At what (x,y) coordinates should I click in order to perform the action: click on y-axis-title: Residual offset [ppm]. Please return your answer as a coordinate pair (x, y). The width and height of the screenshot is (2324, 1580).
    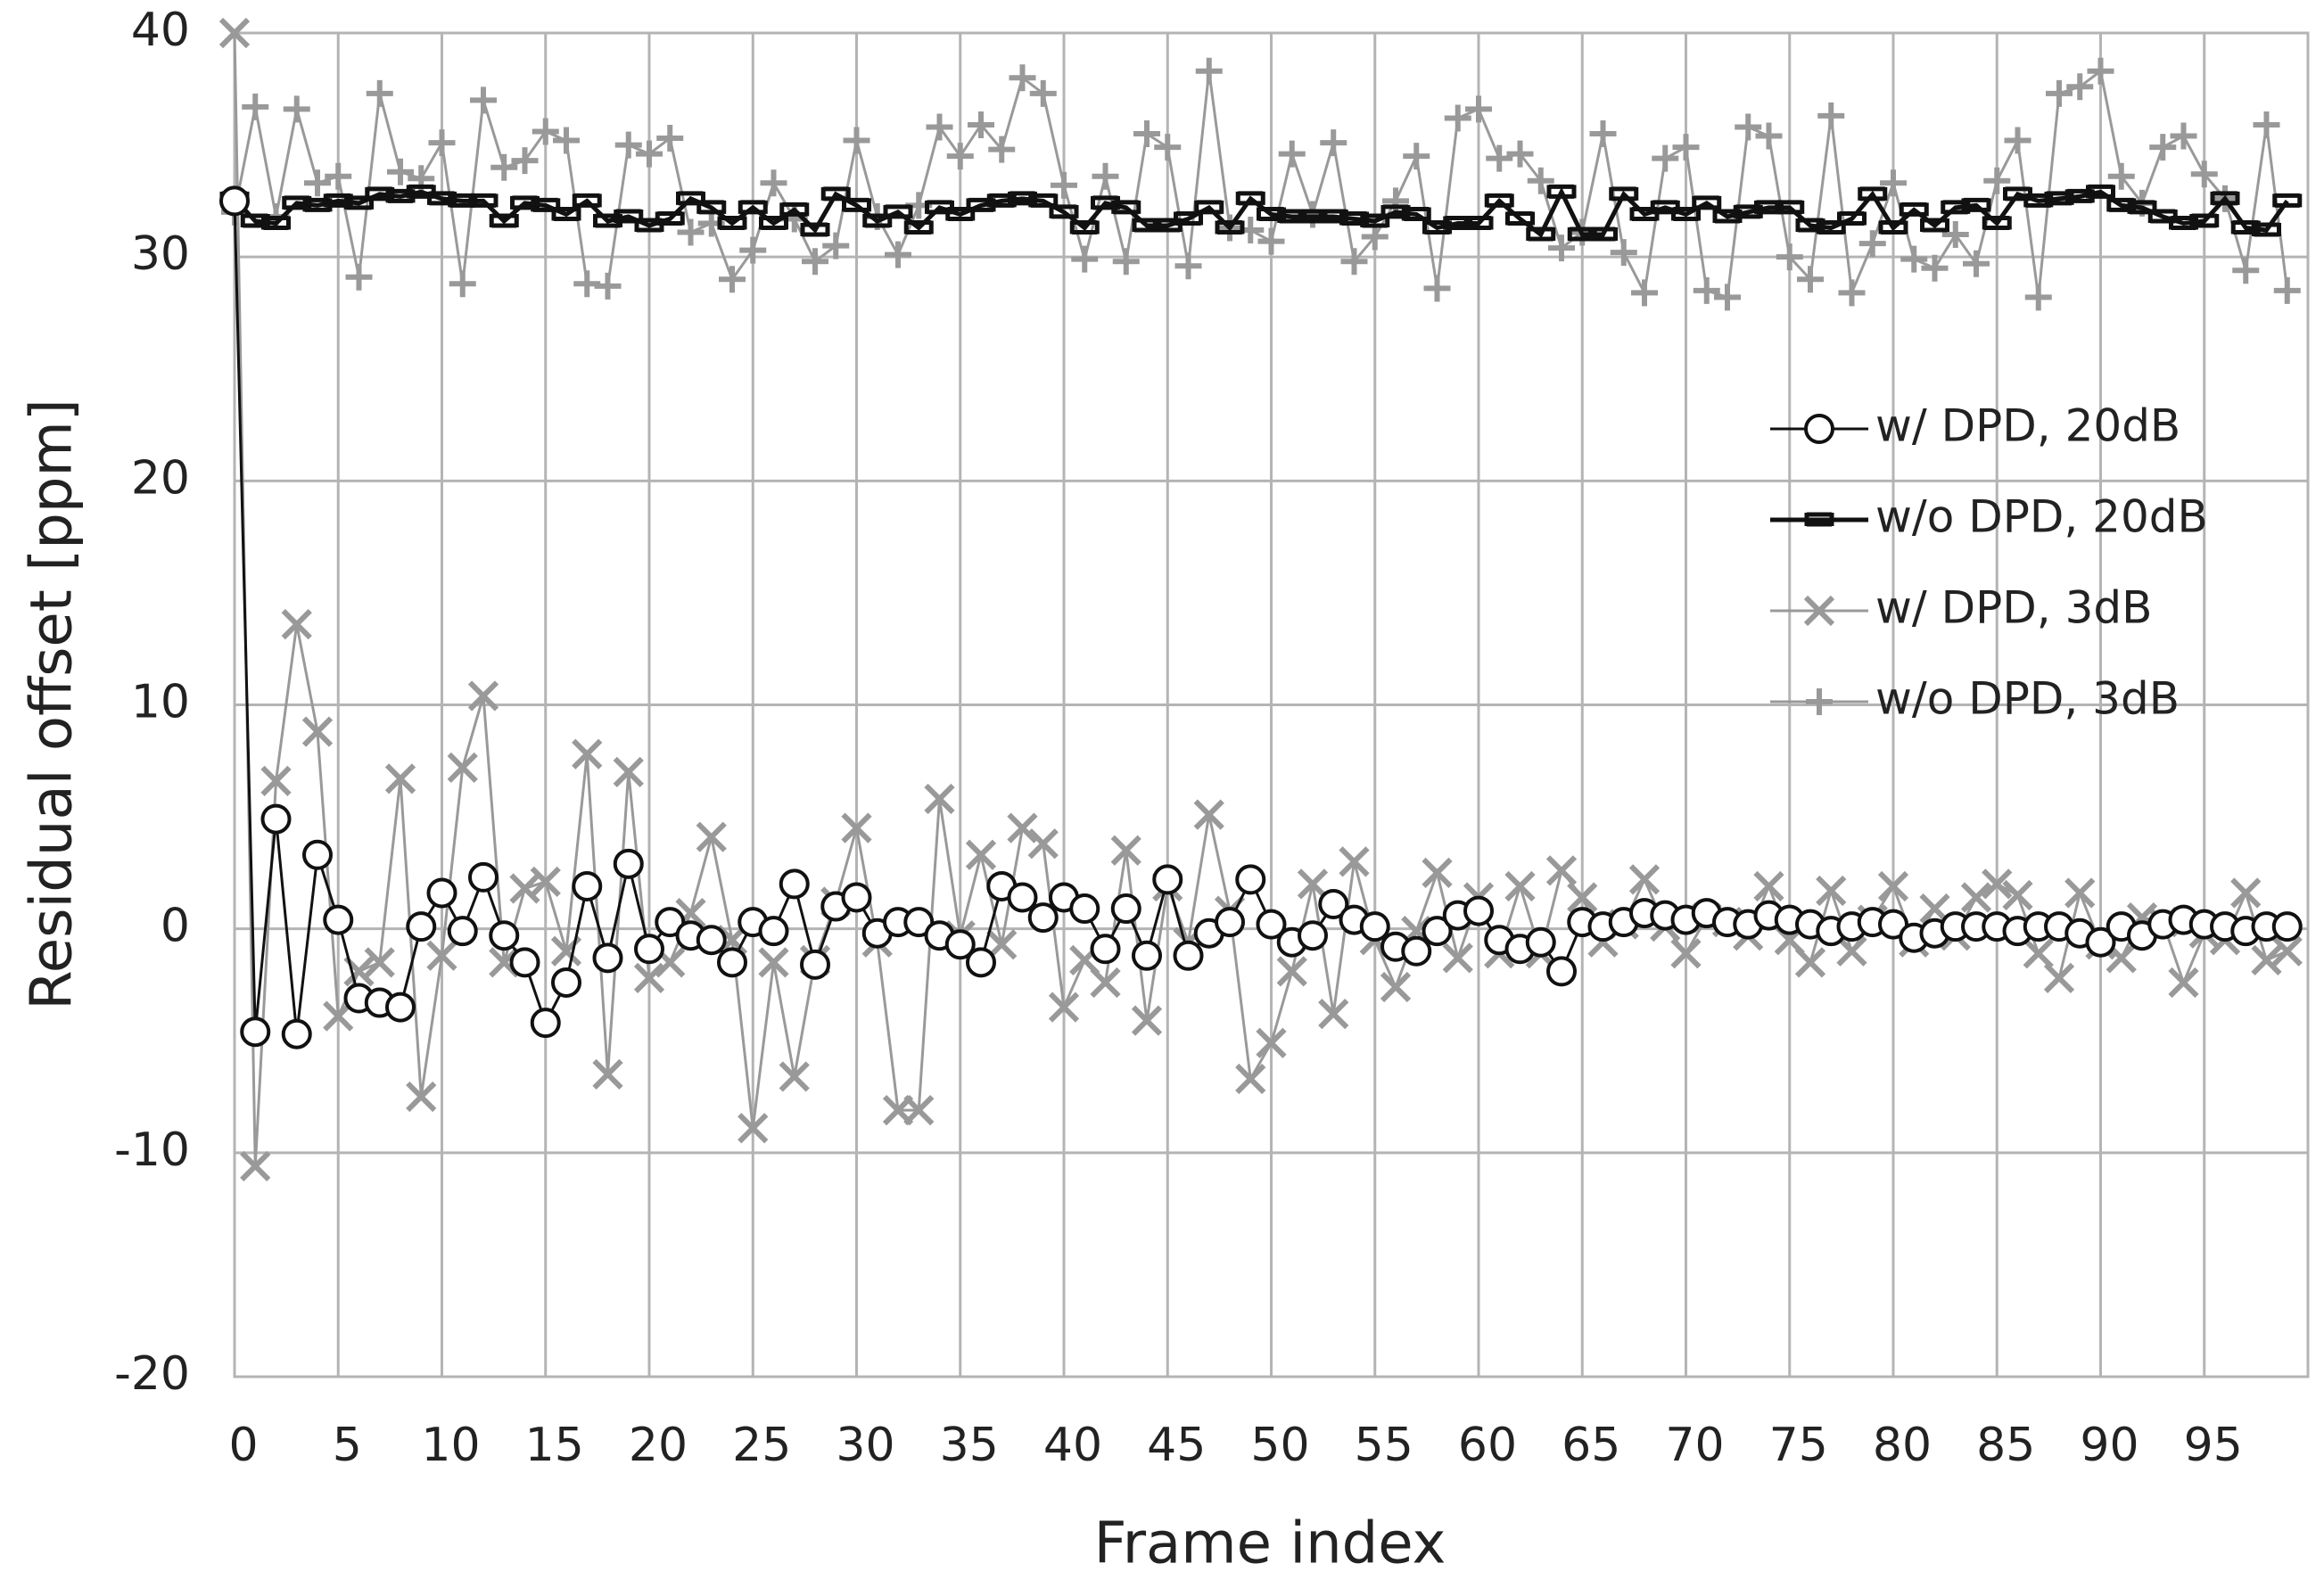
    Looking at the image, I should click on (53, 704).